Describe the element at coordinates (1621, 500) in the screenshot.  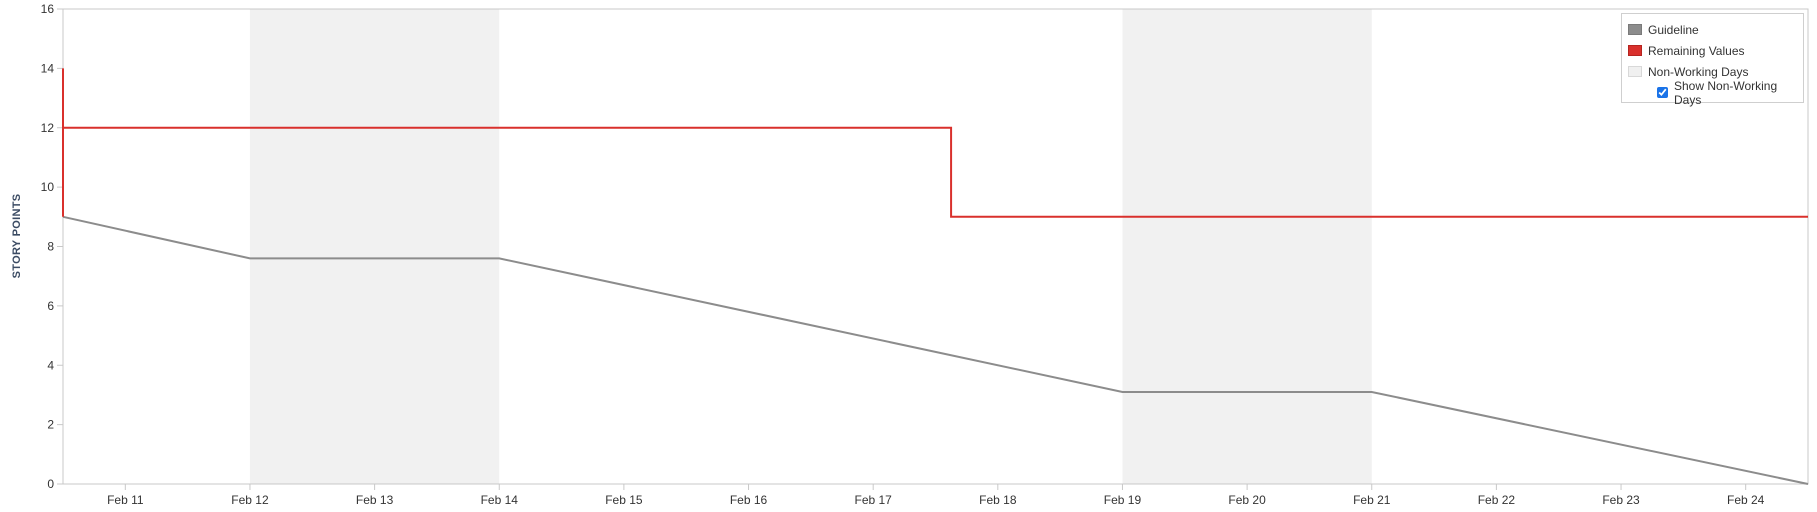
I see `x-tick-label-feb-23: Feb 23` at that location.